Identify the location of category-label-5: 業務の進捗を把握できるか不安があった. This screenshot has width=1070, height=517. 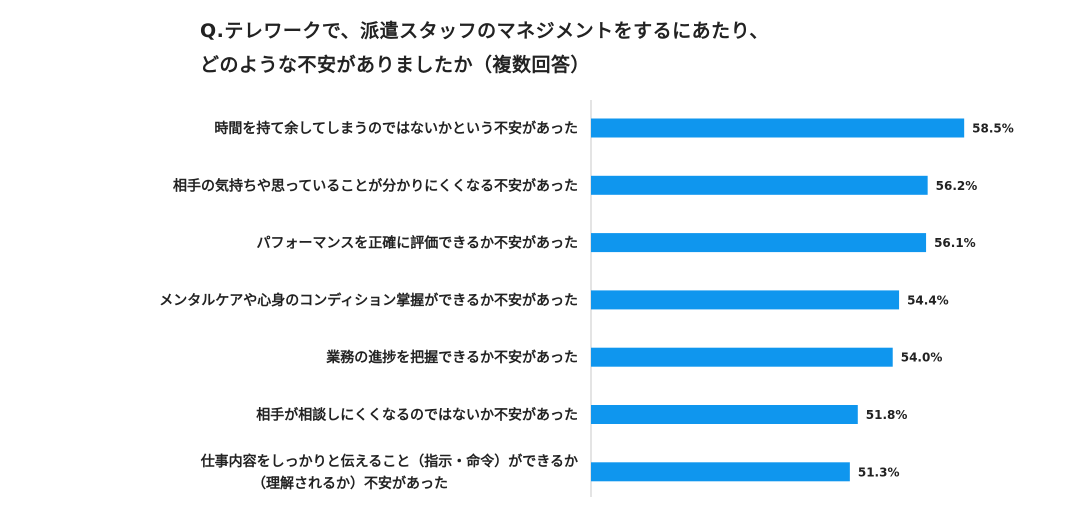
(451, 357).